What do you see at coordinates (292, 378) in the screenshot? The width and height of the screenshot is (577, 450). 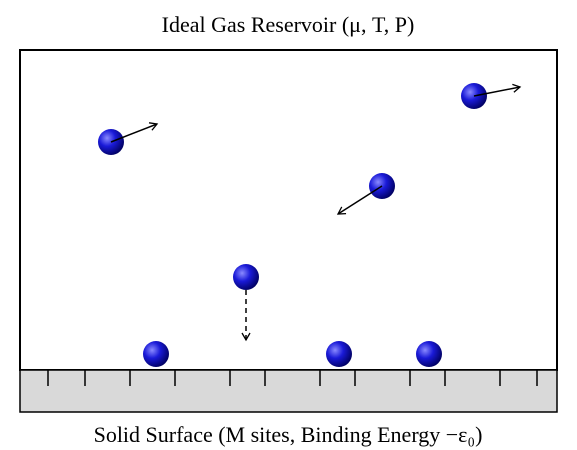 I see `surface-sites` at bounding box center [292, 378].